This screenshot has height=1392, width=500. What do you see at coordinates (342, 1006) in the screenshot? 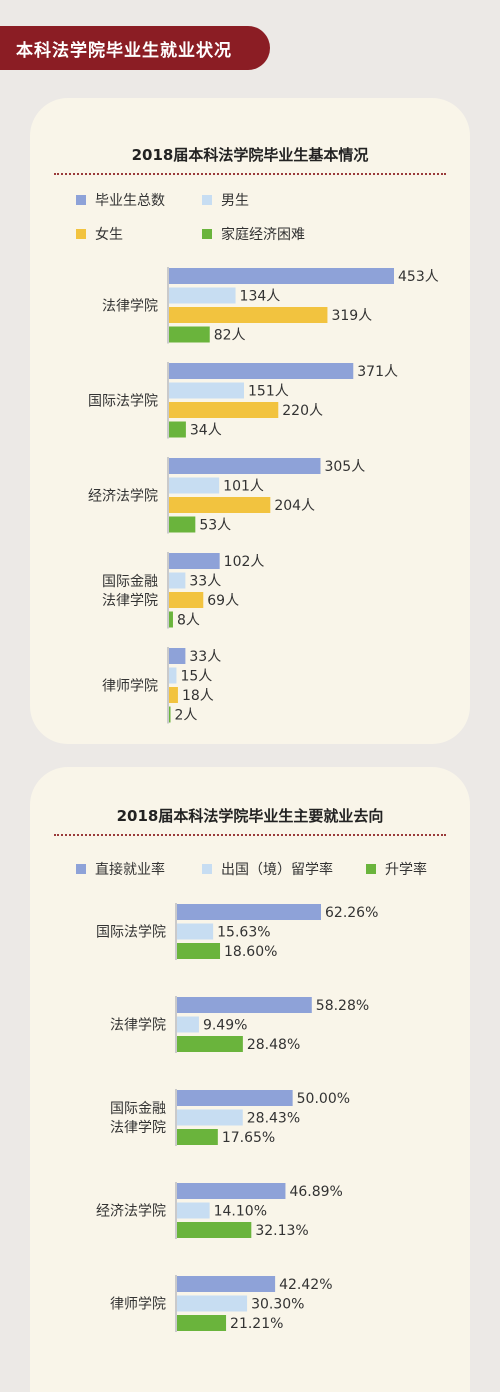
I see `data-label: 58.28%` at bounding box center [342, 1006].